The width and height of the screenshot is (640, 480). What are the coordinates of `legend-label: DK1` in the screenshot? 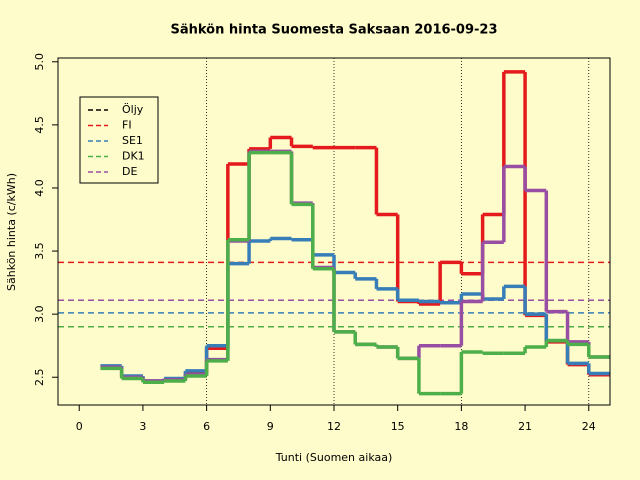 It's located at (133, 156).